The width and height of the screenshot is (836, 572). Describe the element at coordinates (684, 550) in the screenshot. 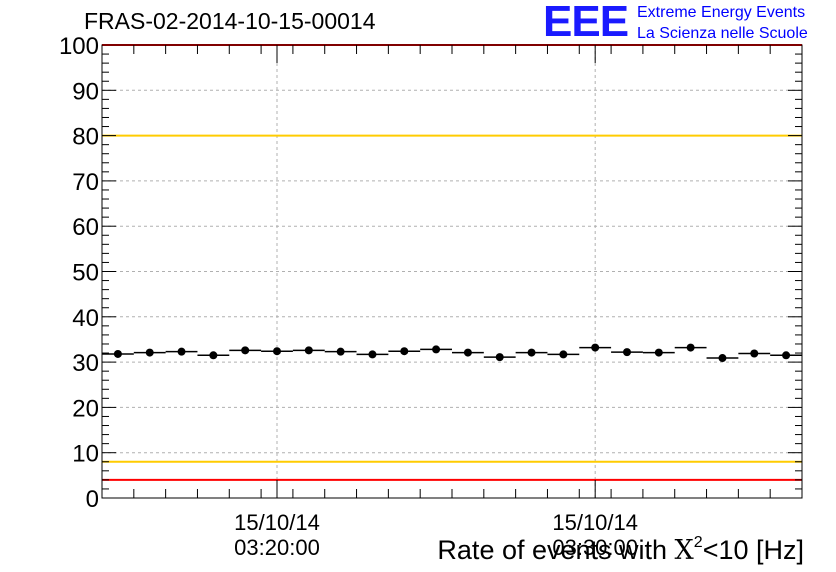

I see `x-axis-label-symbol: X` at that location.